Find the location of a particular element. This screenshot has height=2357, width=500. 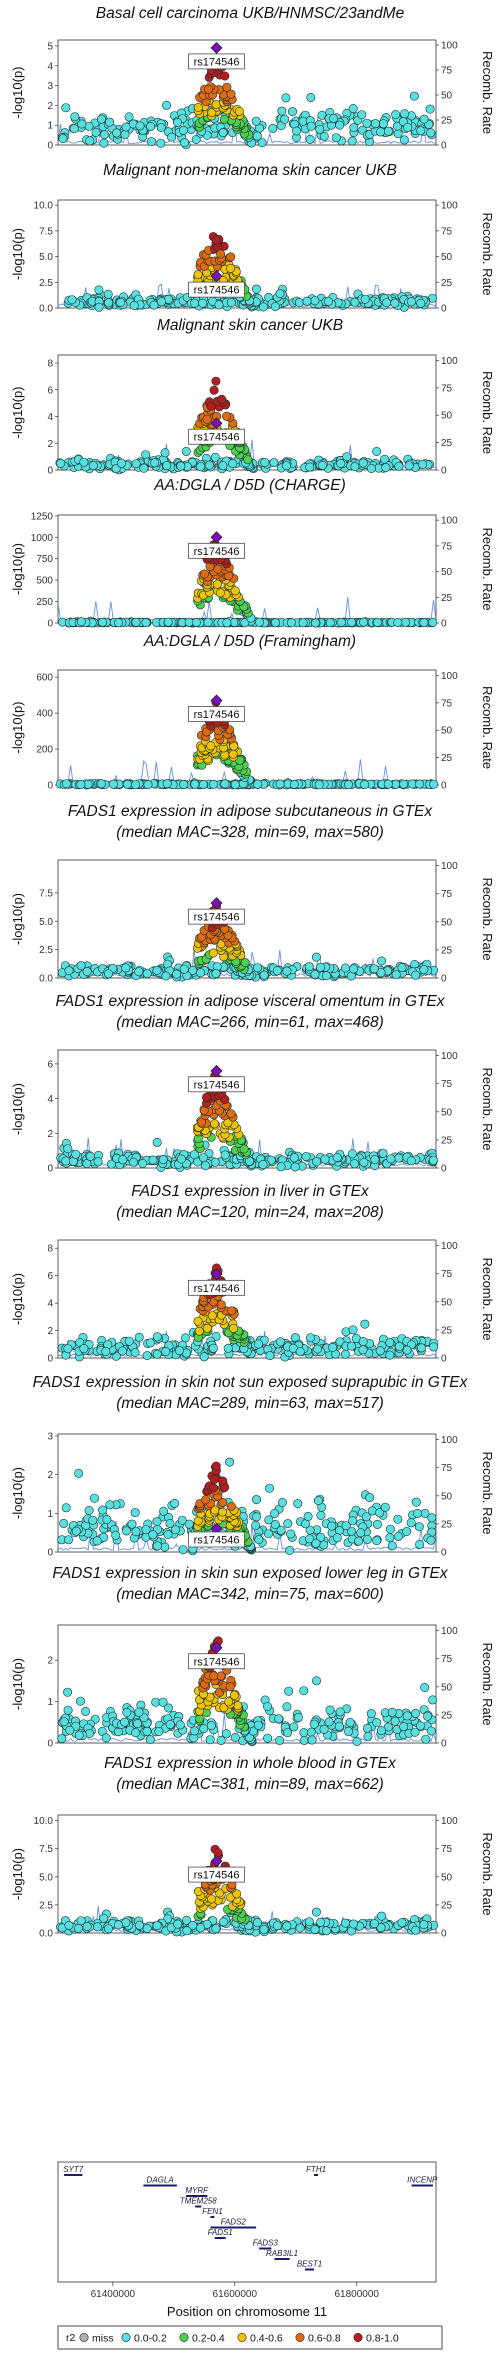

y-tick-label: 1 is located at coordinates (50, 1702).